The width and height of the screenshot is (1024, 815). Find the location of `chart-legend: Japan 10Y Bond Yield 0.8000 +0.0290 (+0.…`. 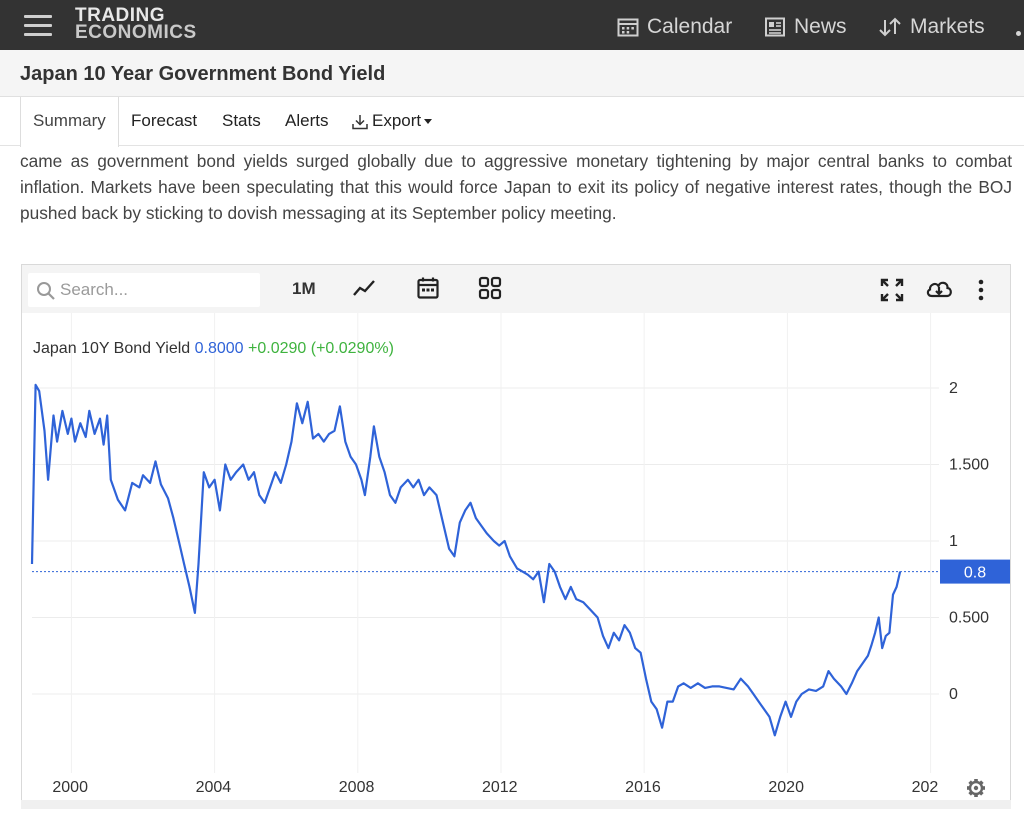

chart-legend: Japan 10Y Bond Yield 0.8000 +0.0290 (+0.… is located at coordinates (213, 349).